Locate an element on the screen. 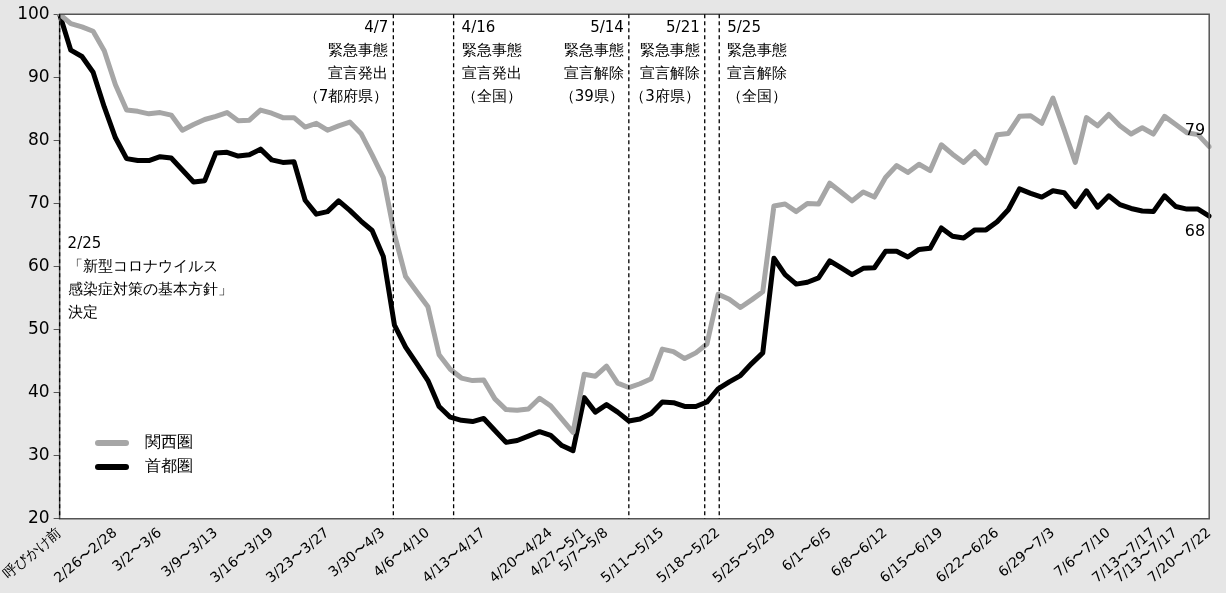 The image size is (1226, 593). y-tick-label: 50 is located at coordinates (38, 327).